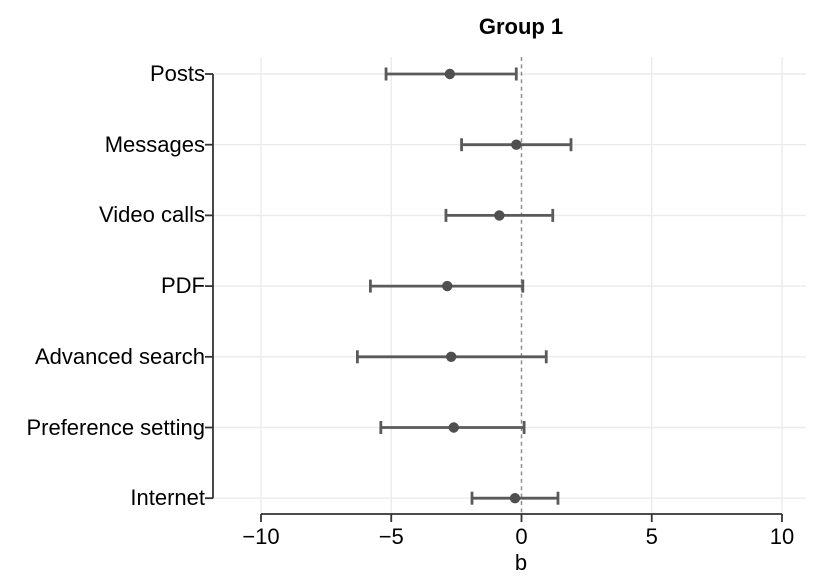 This screenshot has width=830, height=588. I want to click on category-label-advanced-search: Advanced search, so click(120, 356).